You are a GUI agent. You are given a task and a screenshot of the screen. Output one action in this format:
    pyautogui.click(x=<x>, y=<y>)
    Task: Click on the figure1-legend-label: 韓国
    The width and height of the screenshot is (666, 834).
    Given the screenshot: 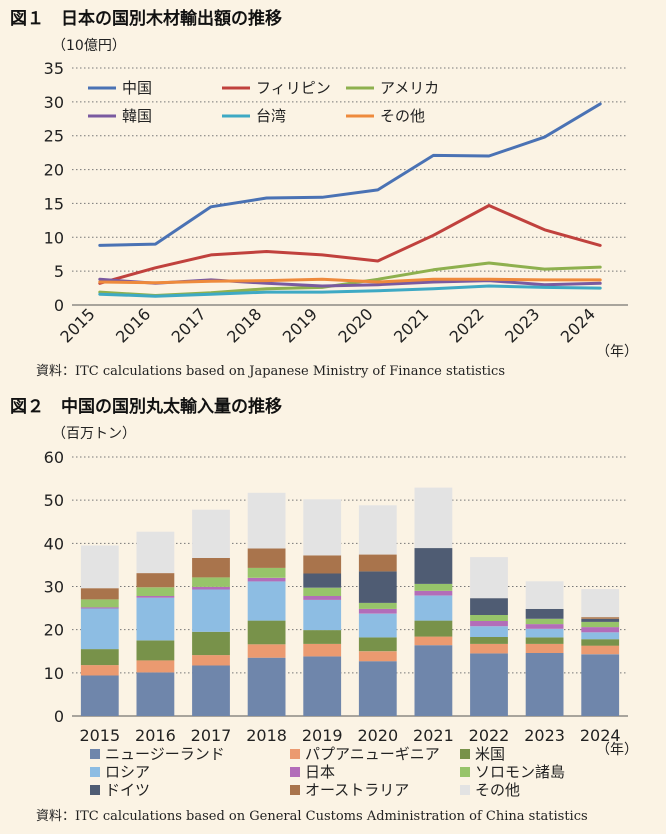 What is the action you would take?
    pyautogui.click(x=137, y=116)
    